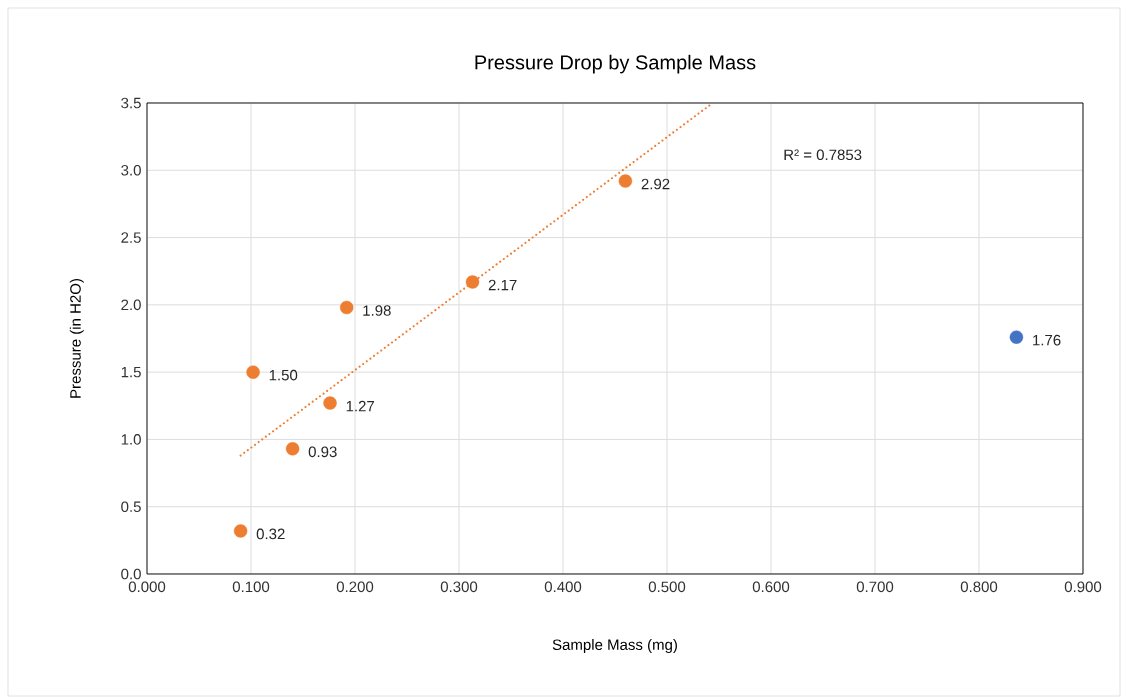 Image resolution: width=1127 pixels, height=698 pixels. Describe the element at coordinates (322, 452) in the screenshot. I see `data-label: 0.93` at that location.